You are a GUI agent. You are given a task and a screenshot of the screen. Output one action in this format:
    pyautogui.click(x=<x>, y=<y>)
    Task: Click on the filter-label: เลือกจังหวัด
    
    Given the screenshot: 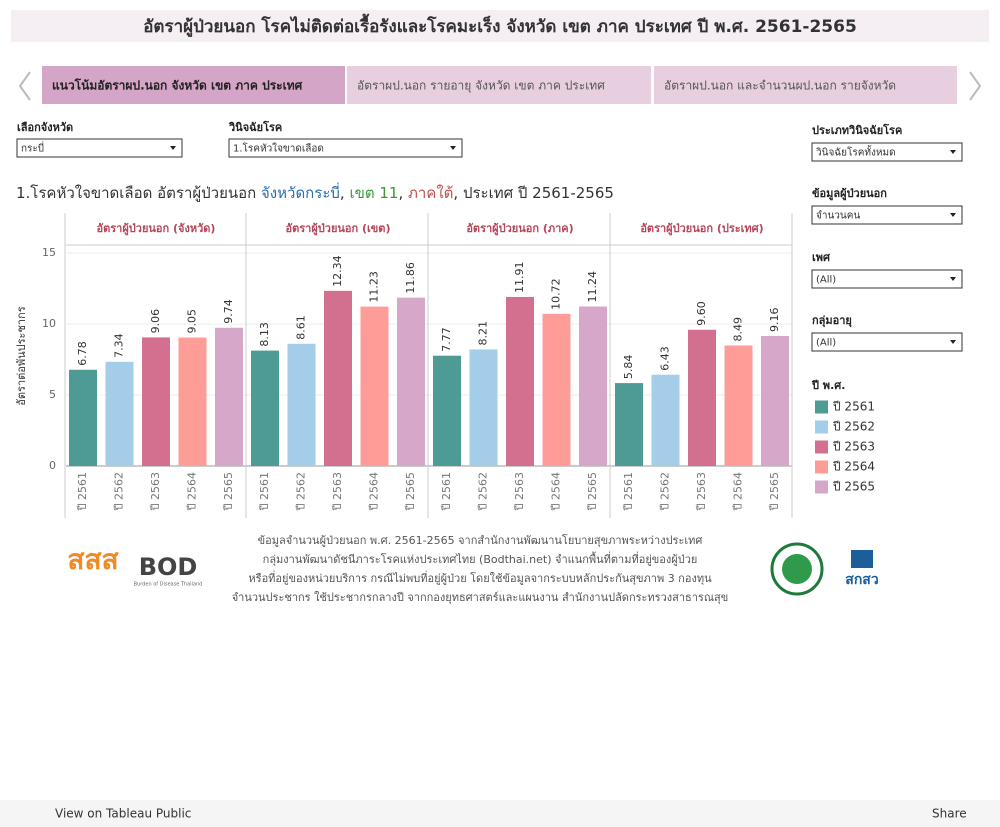 What is the action you would take?
    pyautogui.click(x=45, y=127)
    